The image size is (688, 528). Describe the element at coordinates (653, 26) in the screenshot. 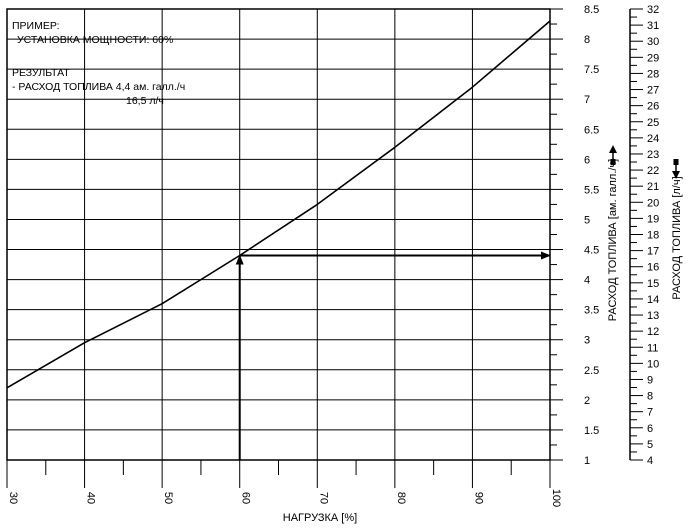

I see `y2-tick-label: 31` at that location.